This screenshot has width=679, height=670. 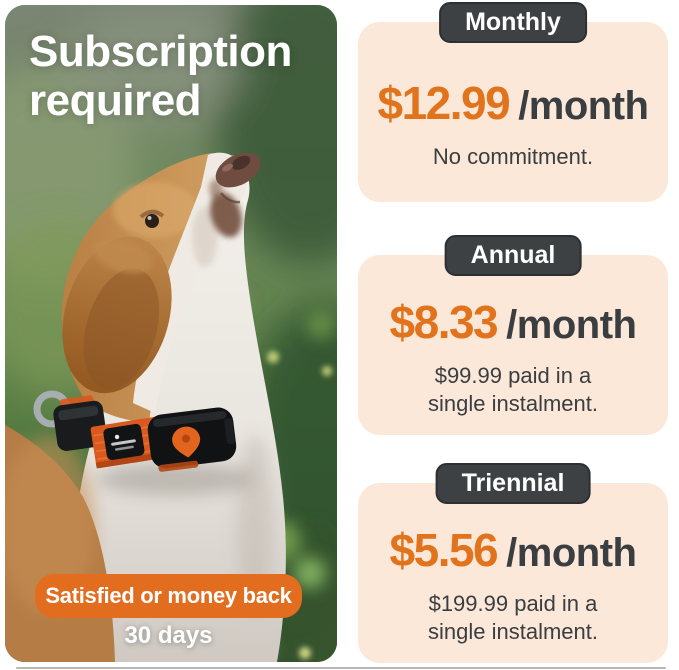 I want to click on price-row: $12.99 /month, so click(x=513, y=103).